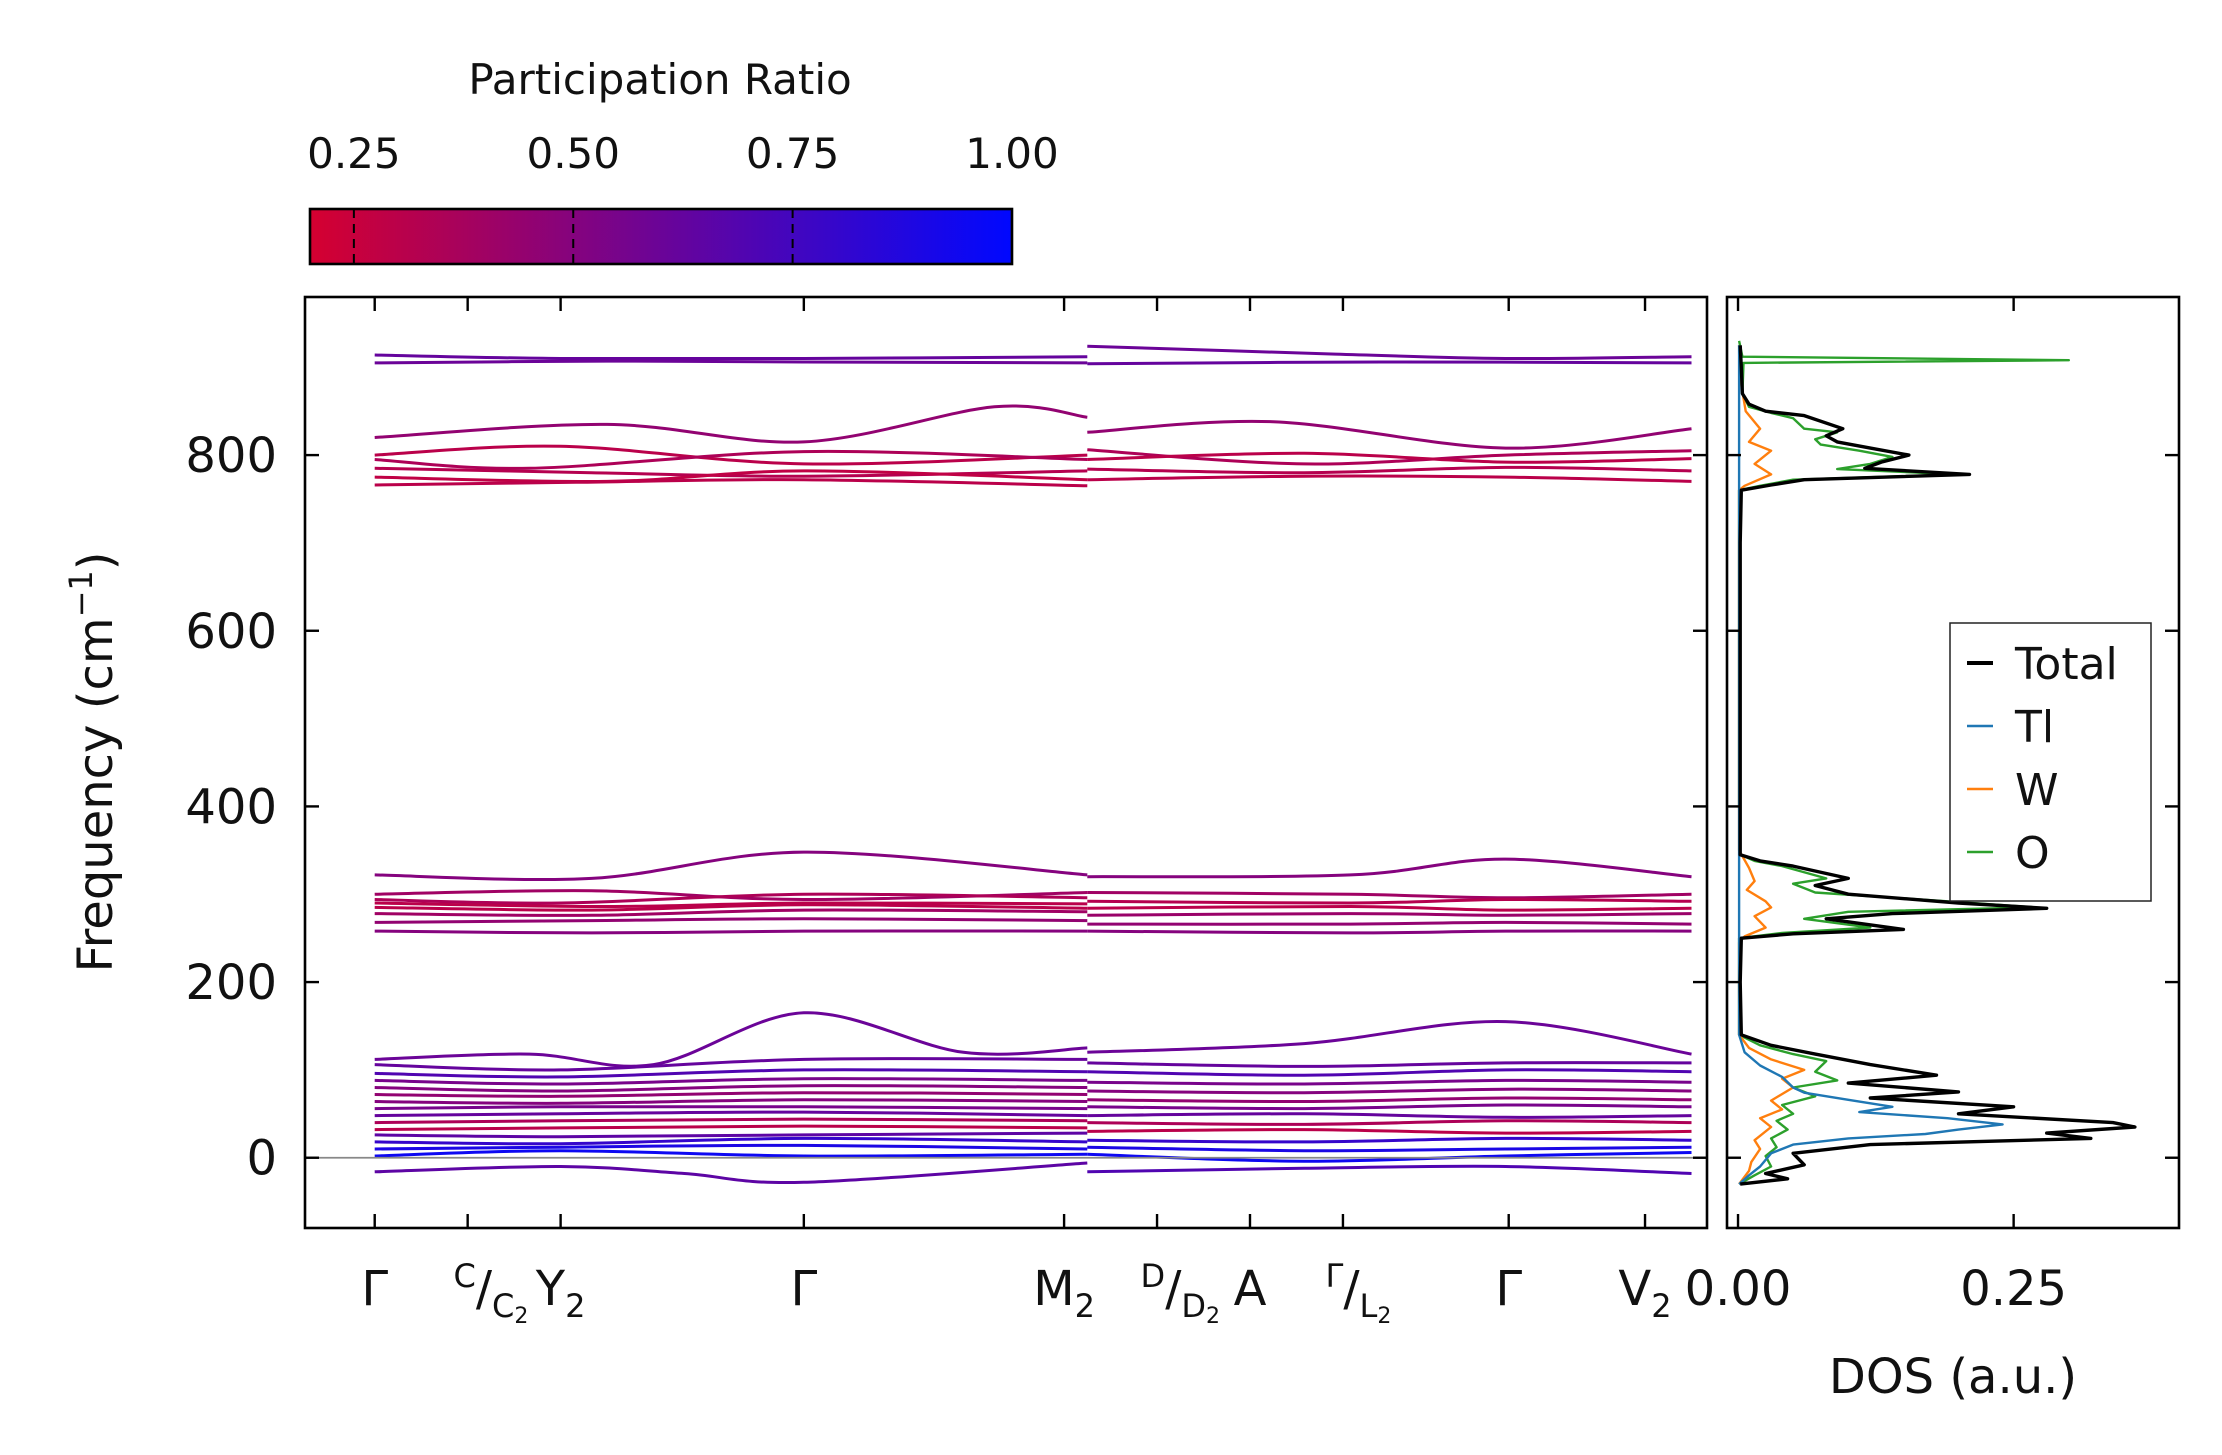  I want to click on legend-label: Total, so click(2066, 664).